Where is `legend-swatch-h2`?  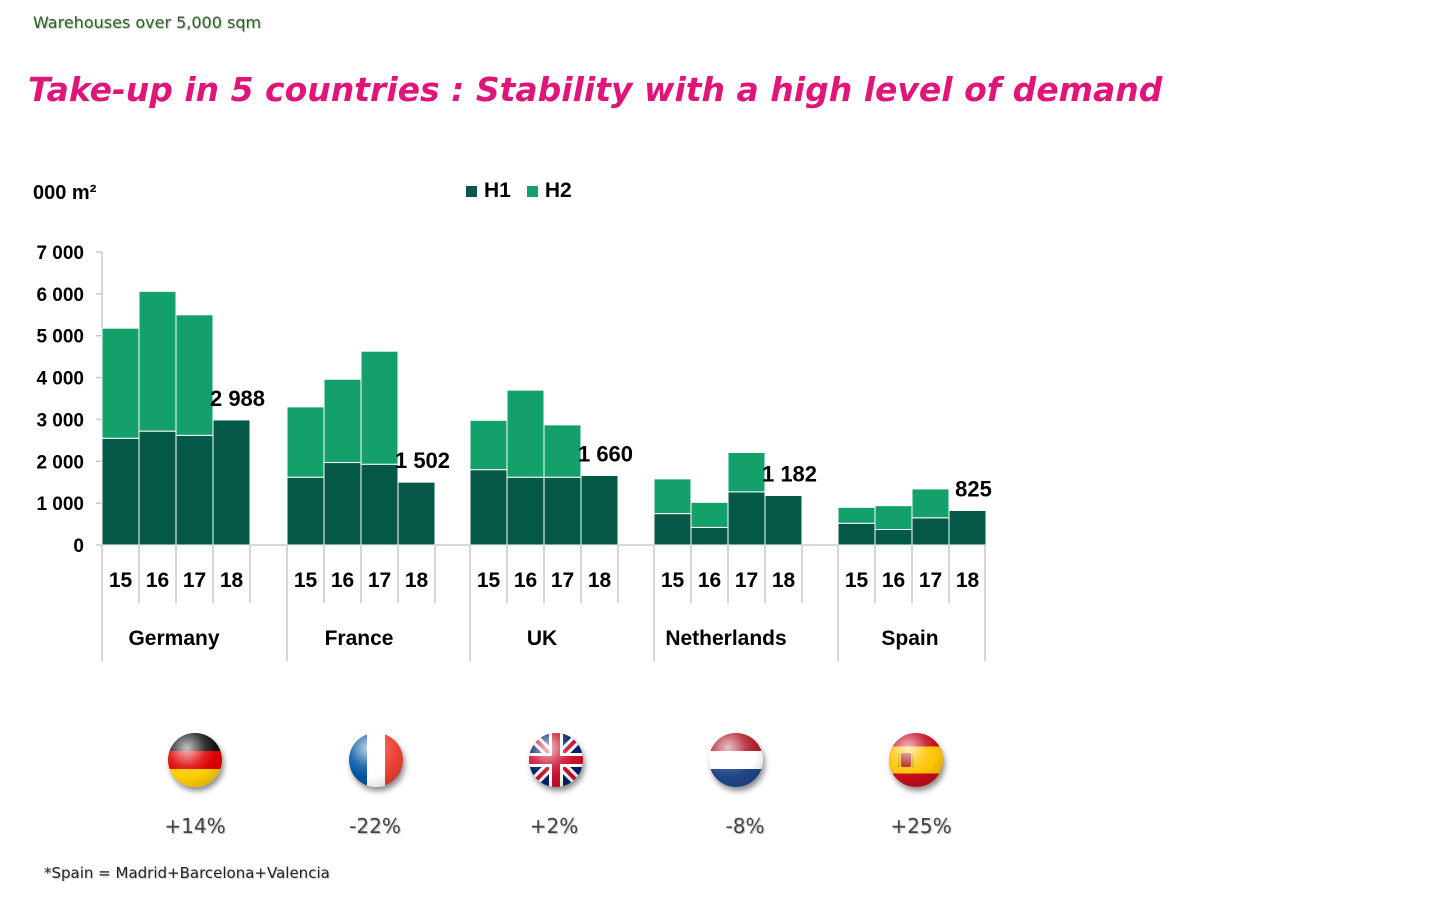 legend-swatch-h2 is located at coordinates (532, 191).